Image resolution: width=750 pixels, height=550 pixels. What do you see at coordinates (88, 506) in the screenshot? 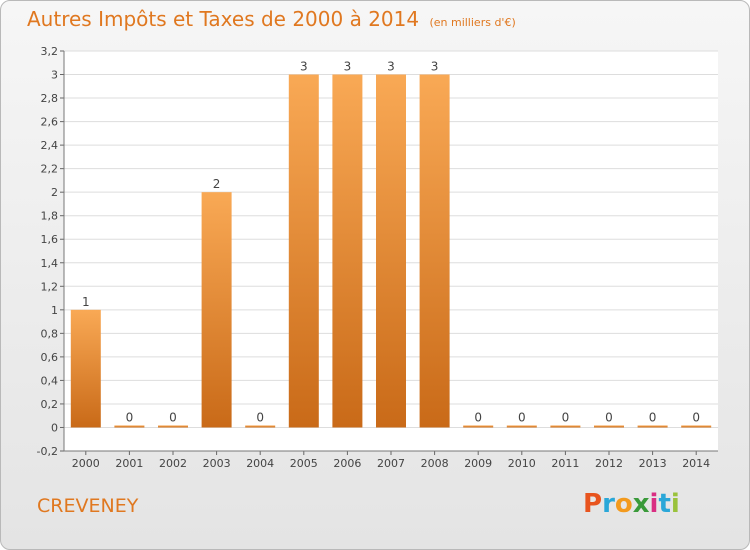
I see `place-name: CREVENEY` at bounding box center [88, 506].